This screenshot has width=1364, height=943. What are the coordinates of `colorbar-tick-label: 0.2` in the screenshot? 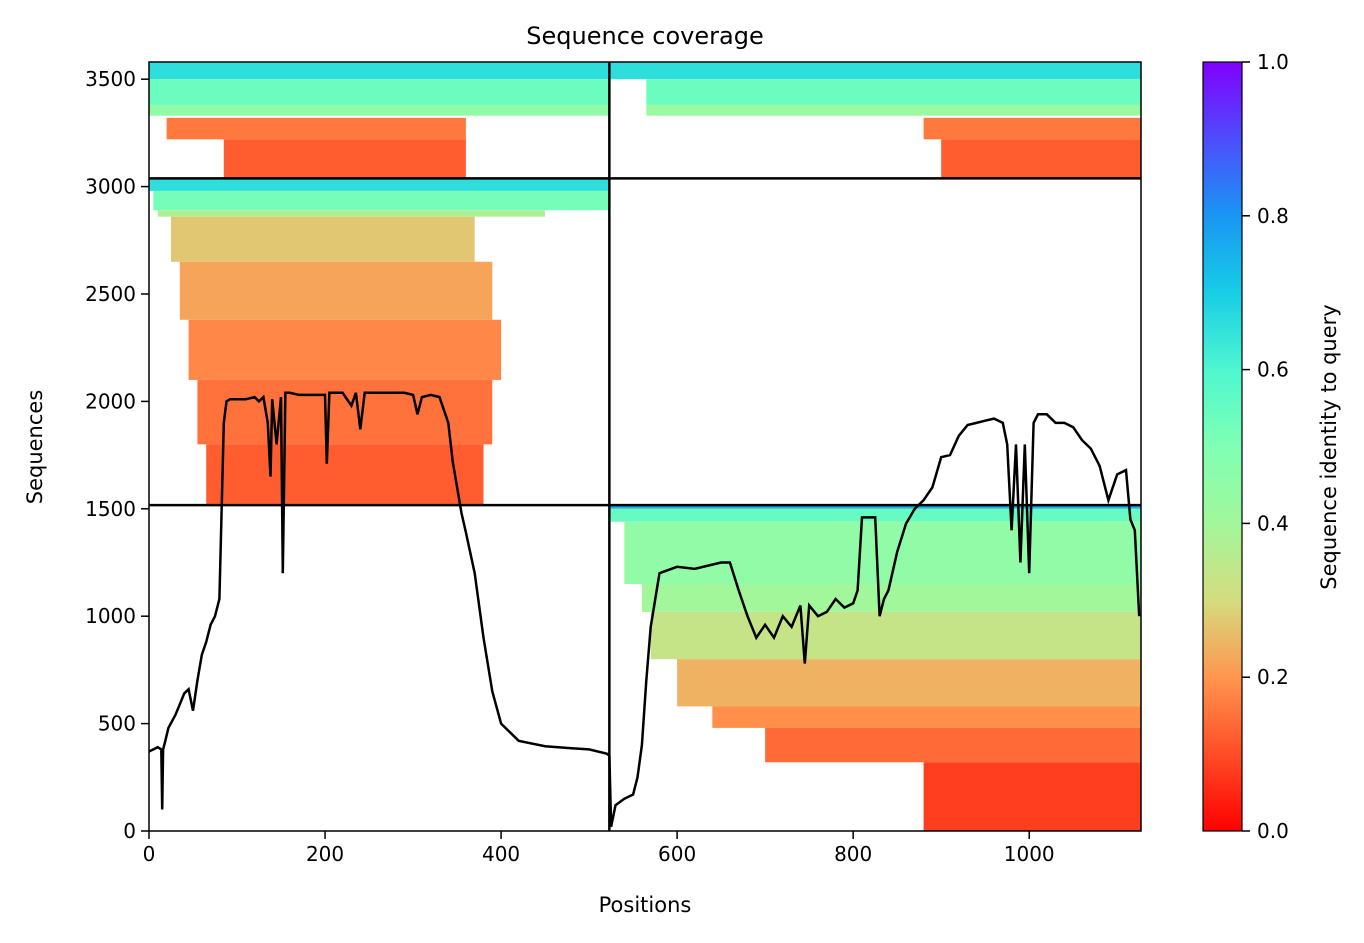 It's located at (1273, 677).